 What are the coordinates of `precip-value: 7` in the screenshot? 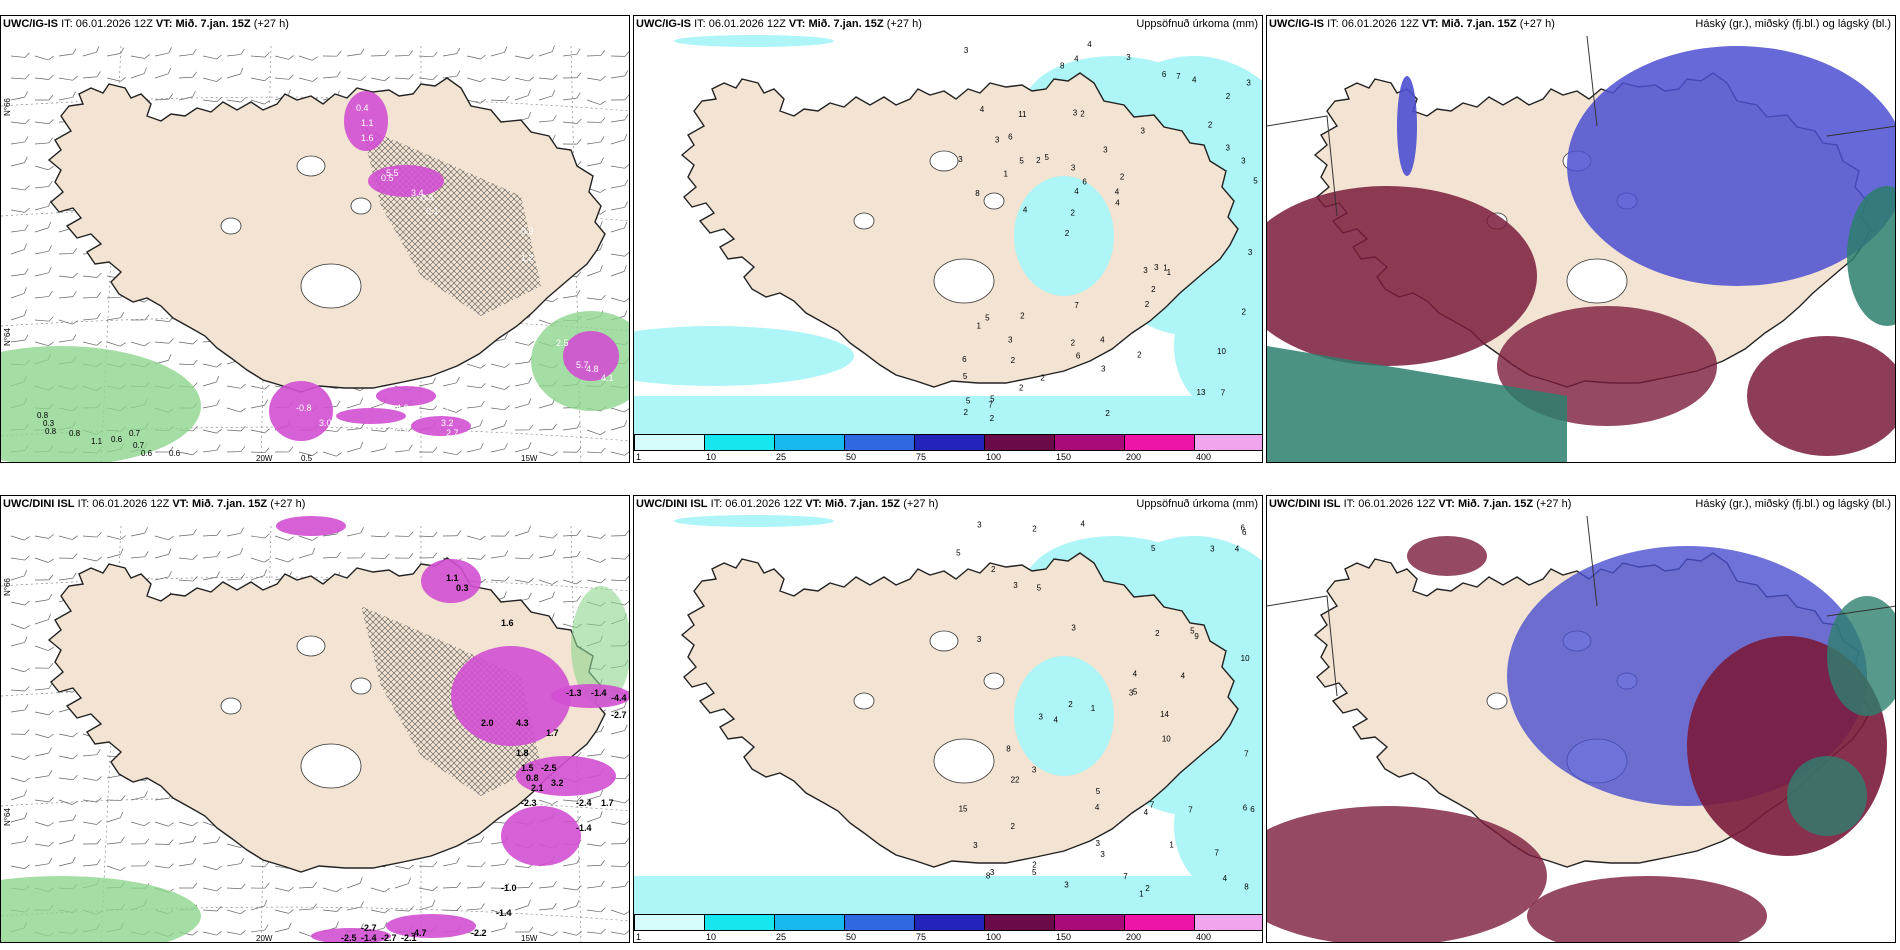 It's located at (1217, 852).